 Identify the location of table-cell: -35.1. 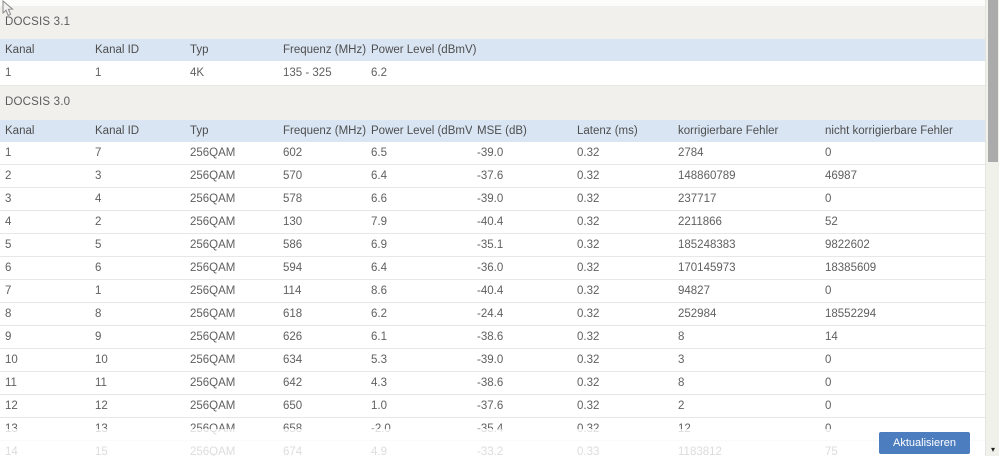
(522, 245).